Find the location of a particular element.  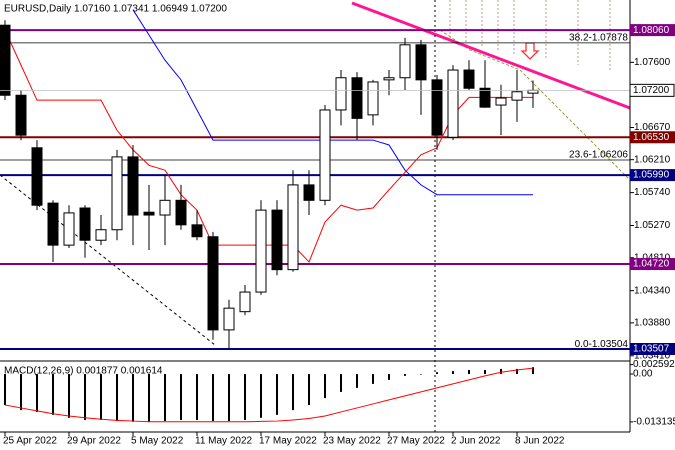

y-tick-label: 1.06210 is located at coordinates (652, 159).